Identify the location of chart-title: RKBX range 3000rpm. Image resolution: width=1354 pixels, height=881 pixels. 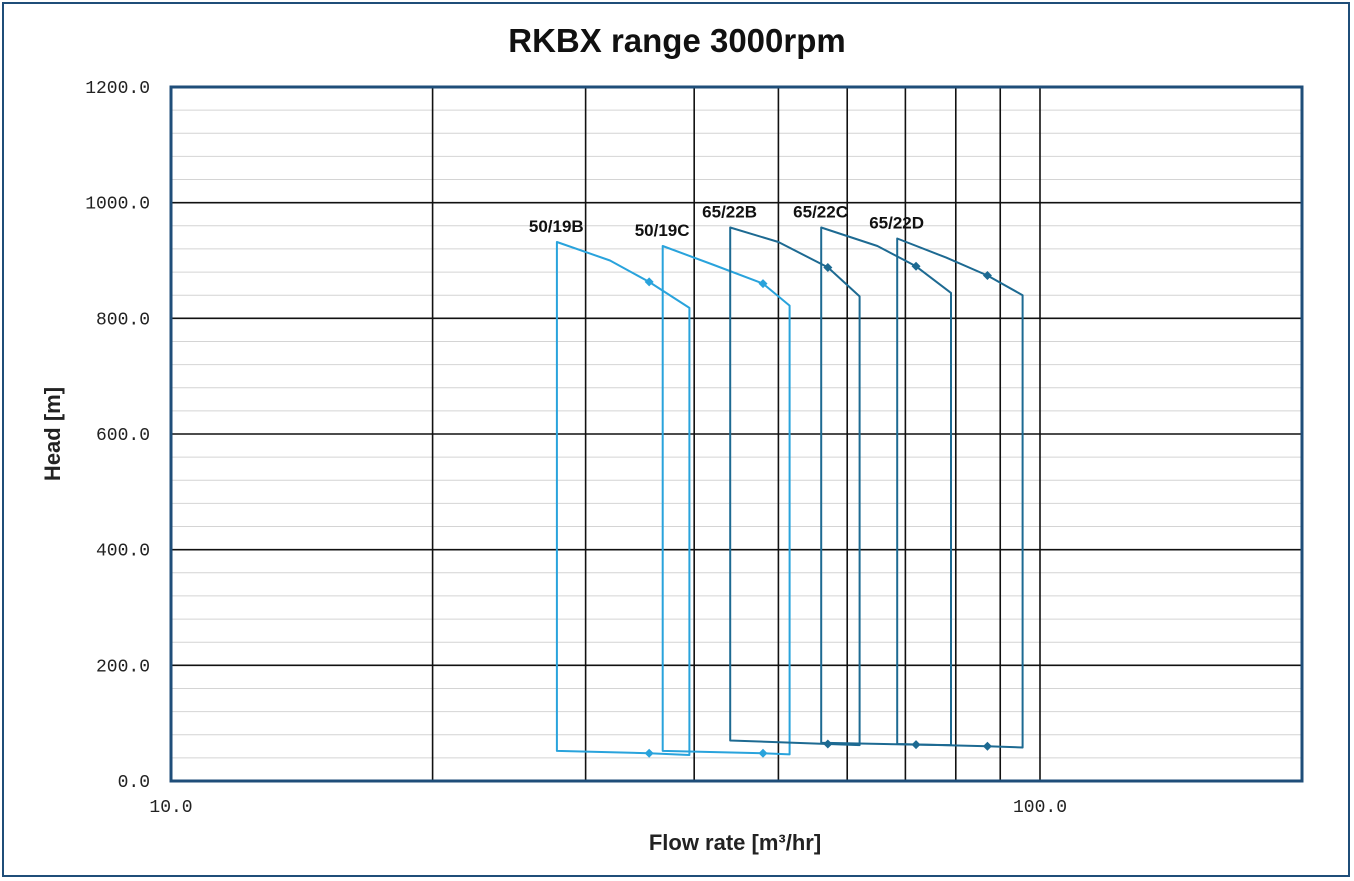
(677, 40).